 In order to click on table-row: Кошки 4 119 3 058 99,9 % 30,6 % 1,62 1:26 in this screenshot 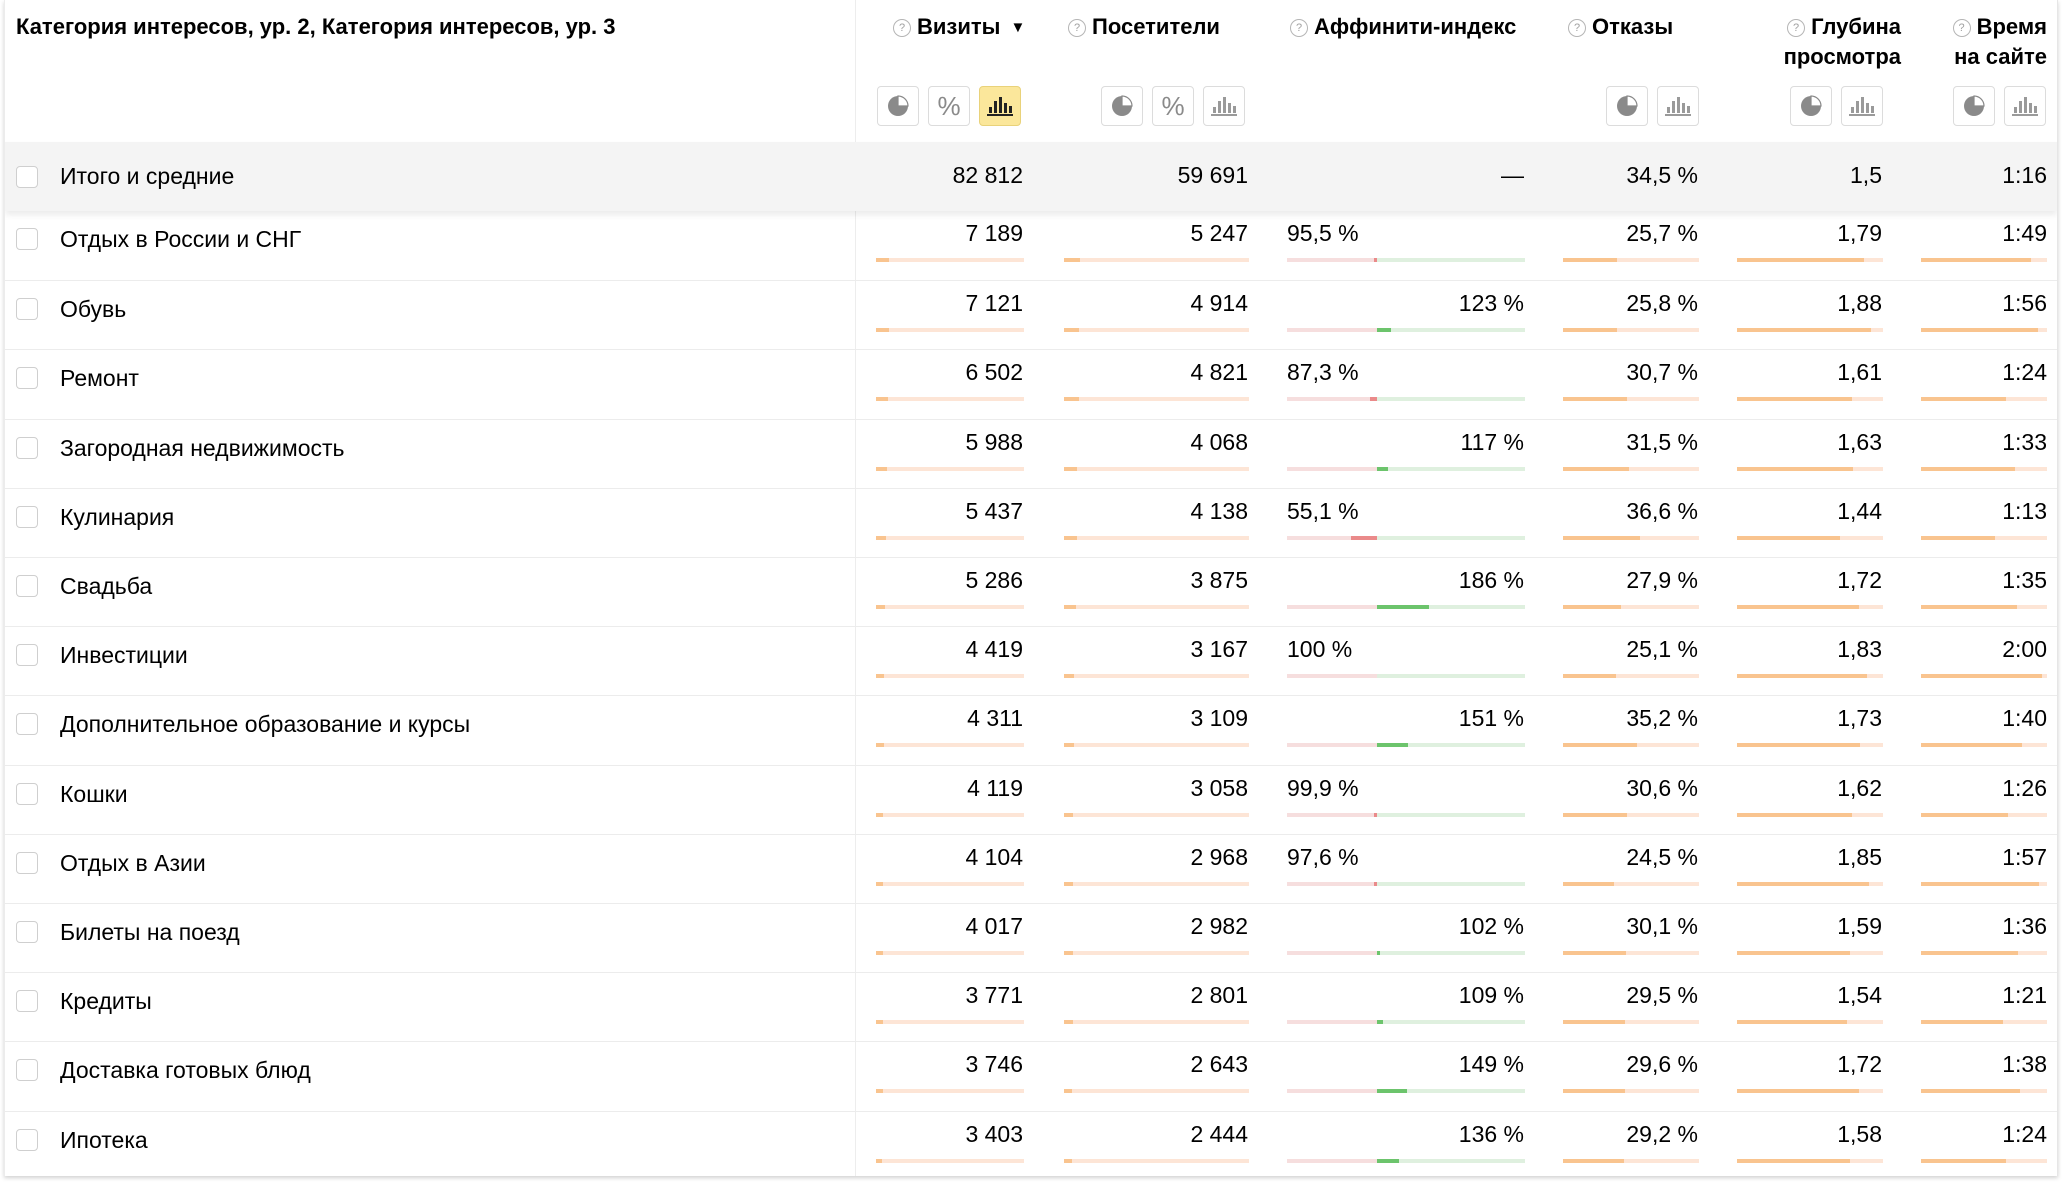, I will do `click(1031, 799)`.